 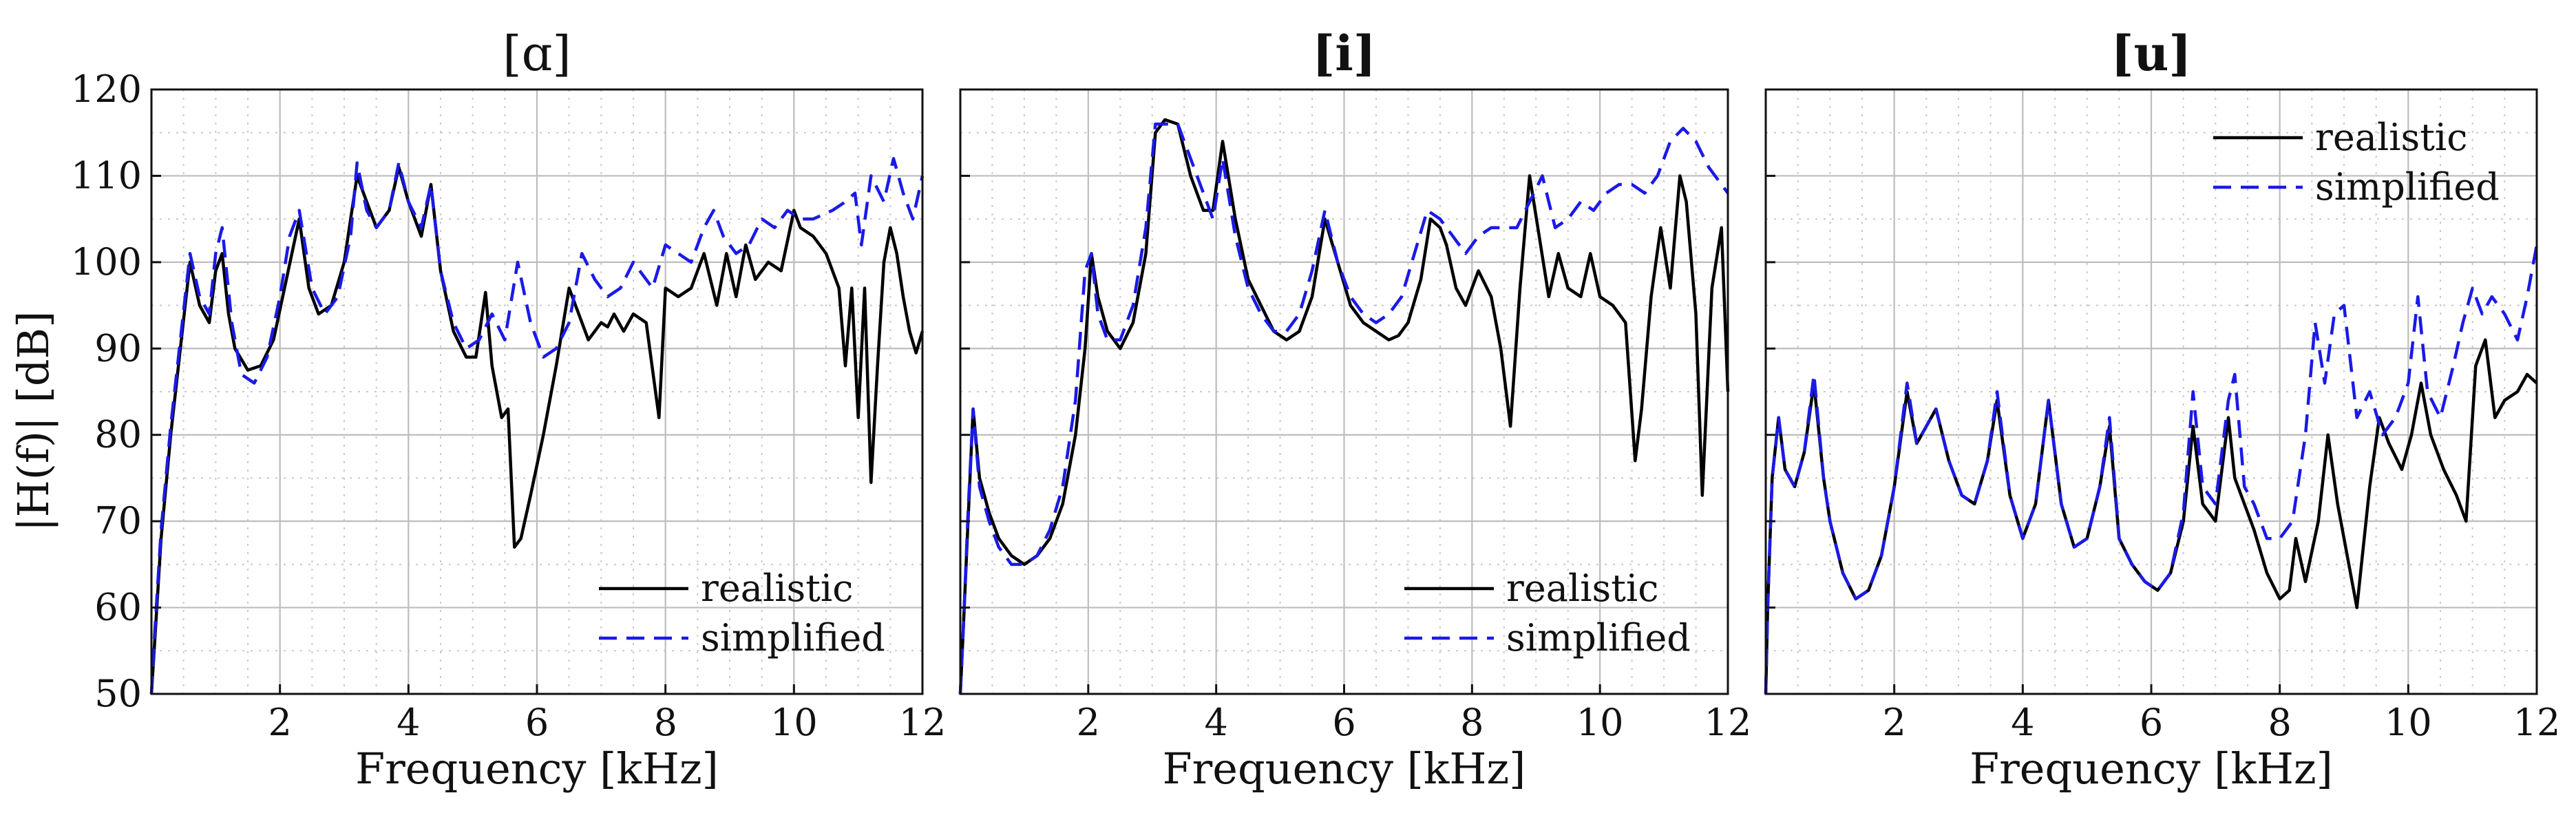 What do you see at coordinates (118, 435) in the screenshot?
I see `y-tick-label: 80` at bounding box center [118, 435].